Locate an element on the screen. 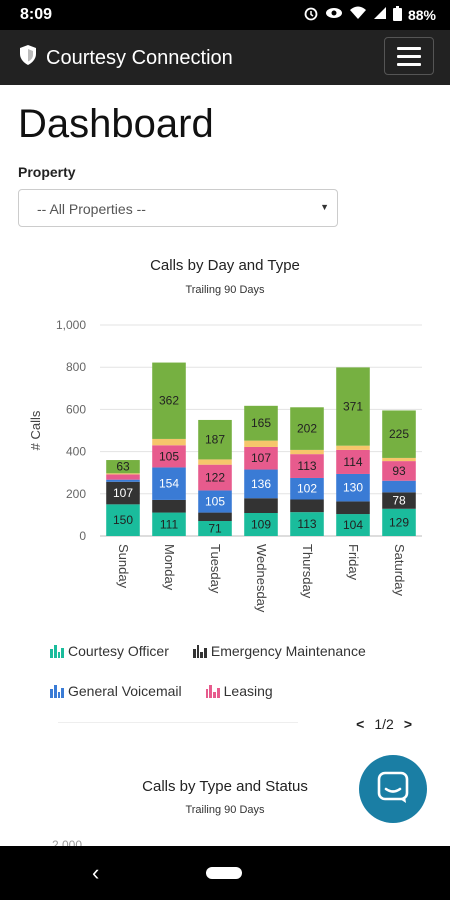 This screenshot has height=900, width=450. data-label: 225 is located at coordinates (399, 434).